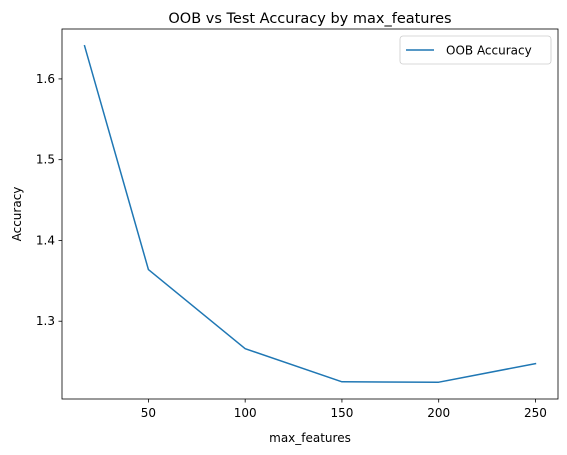 The image size is (567, 455). What do you see at coordinates (309, 19) in the screenshot?
I see `chart-title: OOB vs Test Accuracy by max_features` at bounding box center [309, 19].